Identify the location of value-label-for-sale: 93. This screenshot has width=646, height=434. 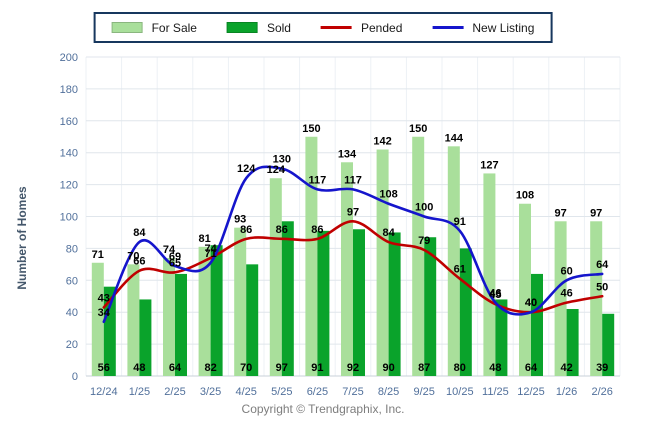
(240, 220).